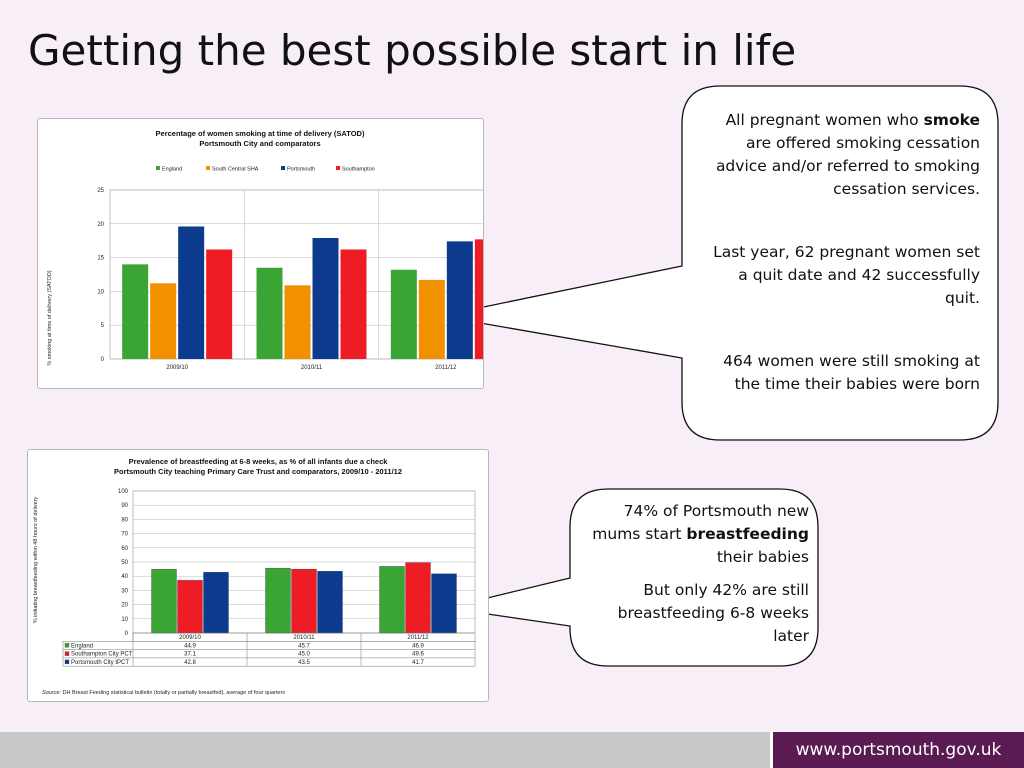 This screenshot has height=768, width=1024. I want to click on callout2-bubble, so click(632, 577).